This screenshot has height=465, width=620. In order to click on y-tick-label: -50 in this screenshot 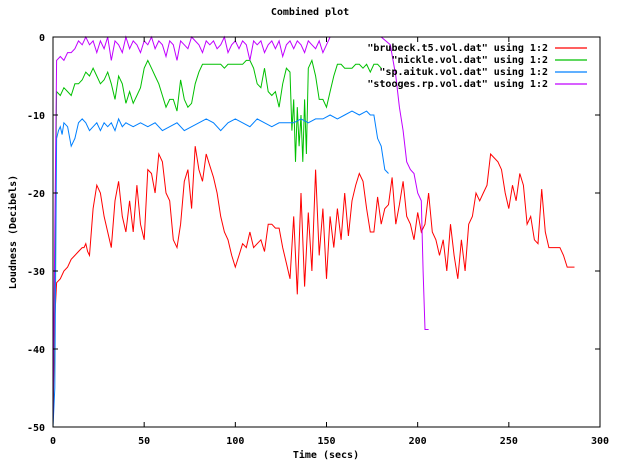, I will do `click(36, 428)`.